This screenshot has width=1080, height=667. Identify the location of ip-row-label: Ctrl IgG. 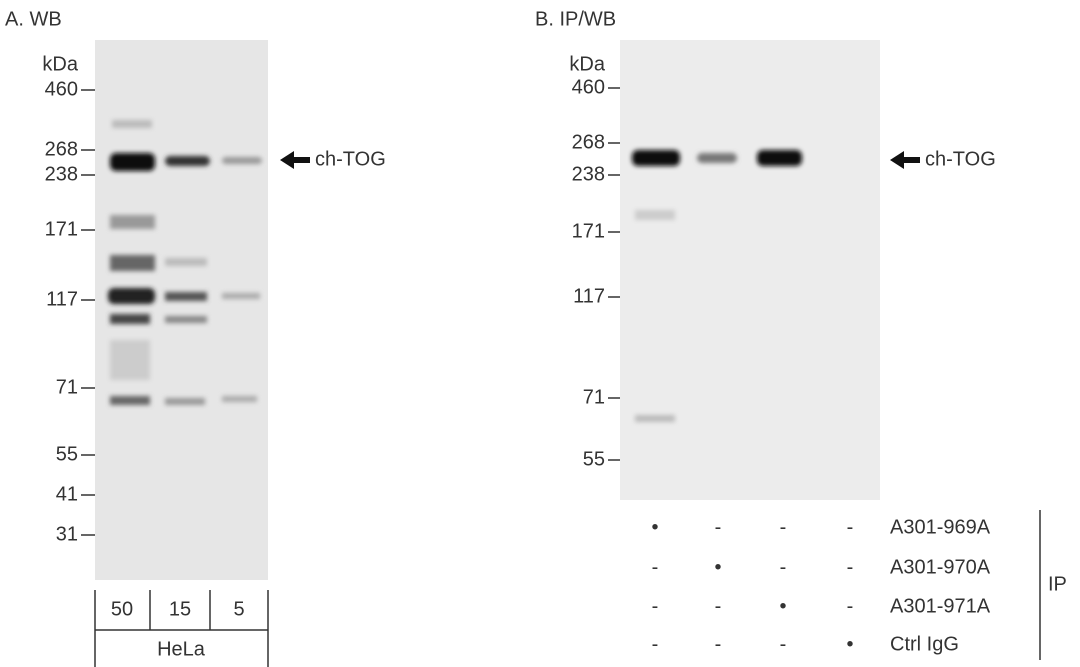
(924, 644).